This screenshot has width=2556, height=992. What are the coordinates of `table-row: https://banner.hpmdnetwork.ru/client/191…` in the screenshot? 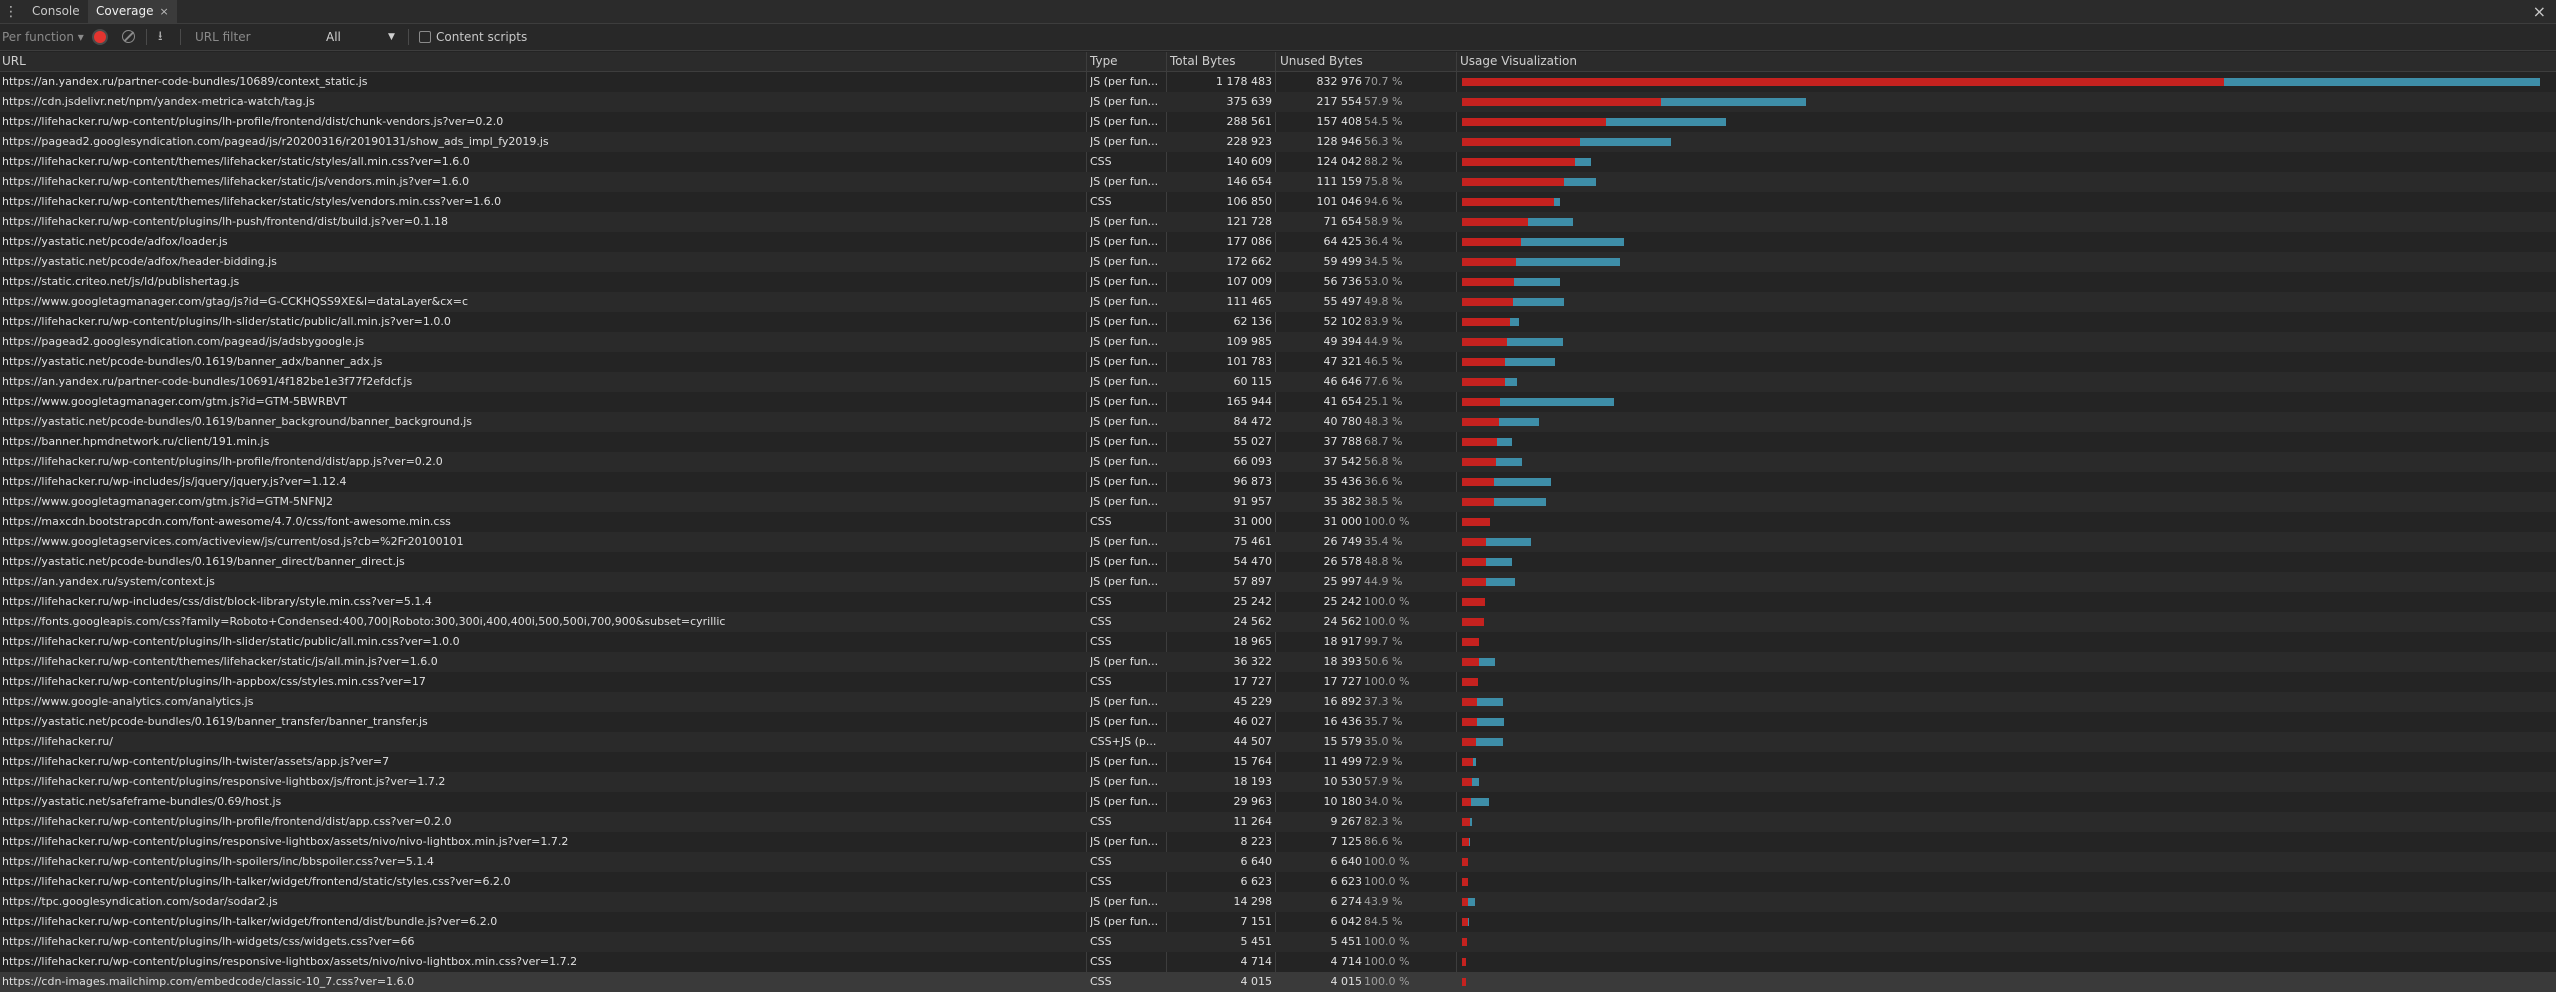 It's located at (1278, 442).